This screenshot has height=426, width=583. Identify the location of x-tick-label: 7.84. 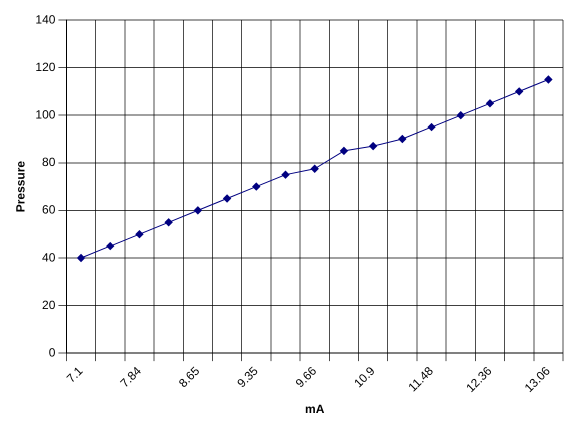
(130, 377).